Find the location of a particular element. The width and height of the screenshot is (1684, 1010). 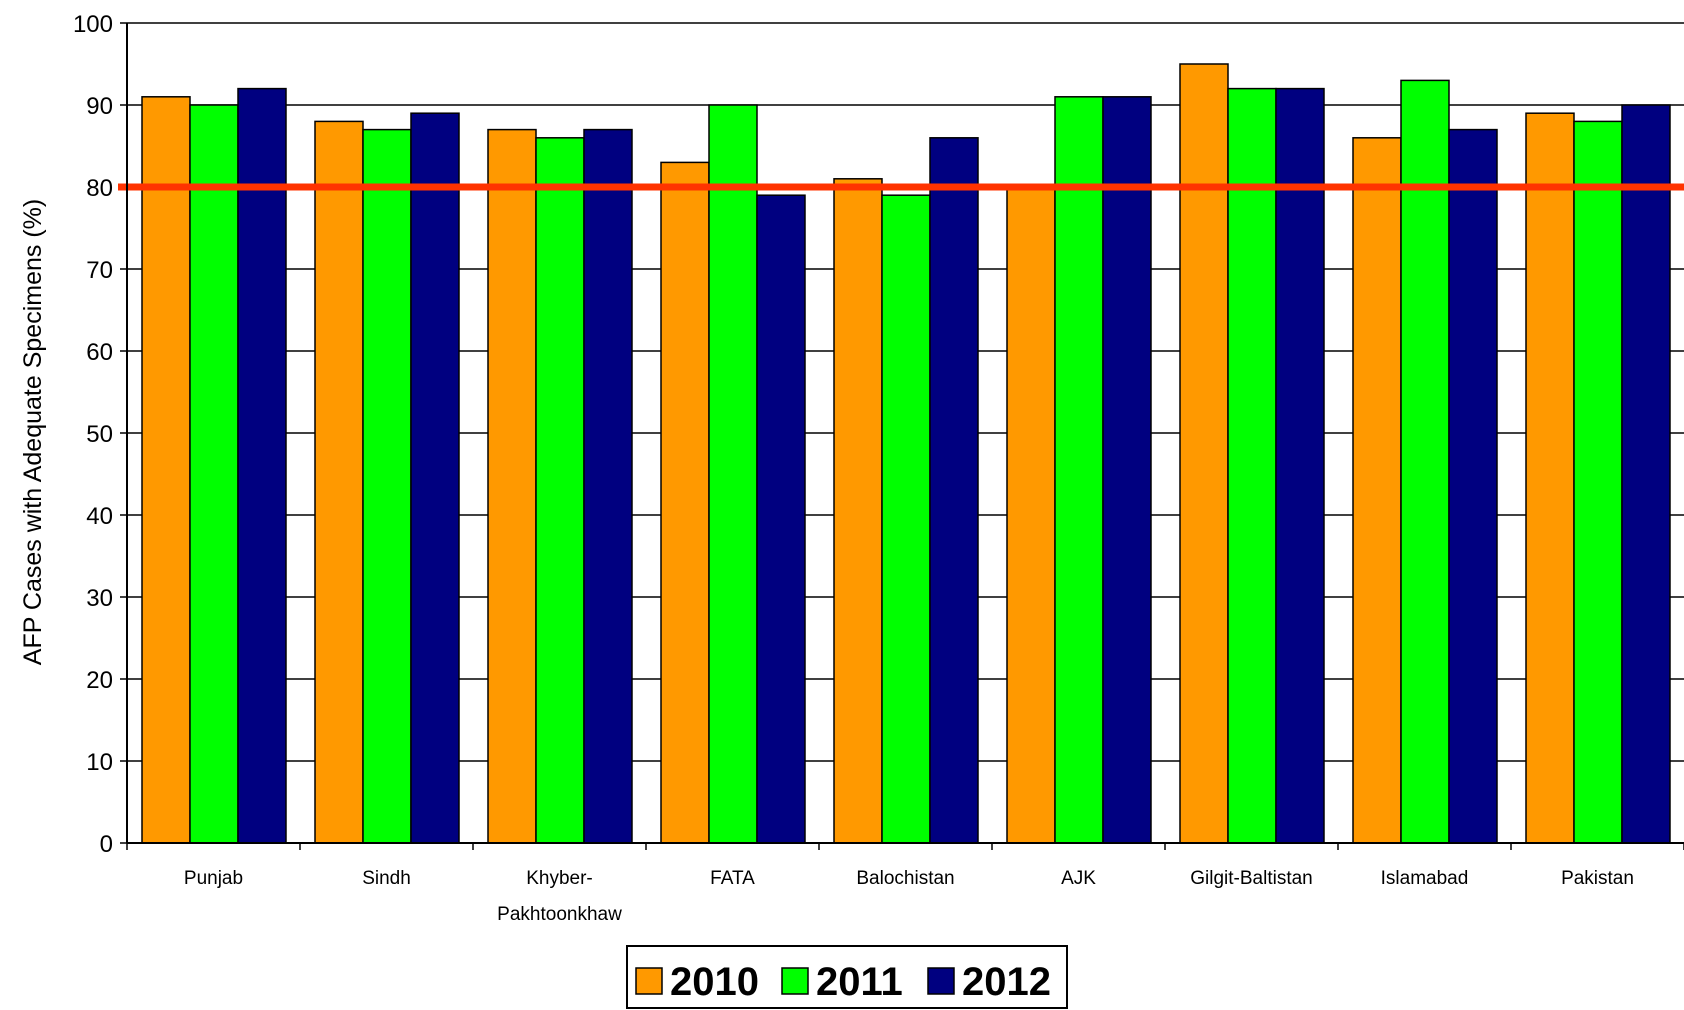

y-tick-label: 90 is located at coordinates (99, 106).